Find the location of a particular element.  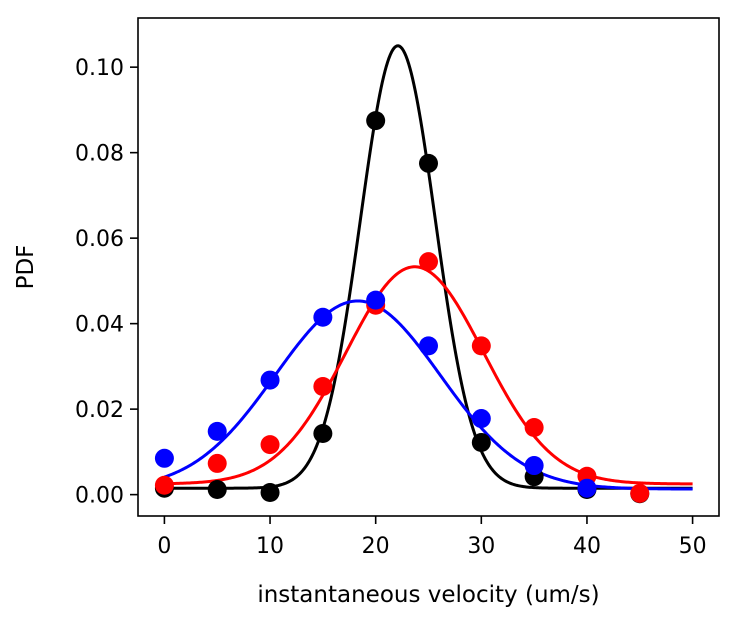

y-tick-label: 0.08 is located at coordinates (99, 154).